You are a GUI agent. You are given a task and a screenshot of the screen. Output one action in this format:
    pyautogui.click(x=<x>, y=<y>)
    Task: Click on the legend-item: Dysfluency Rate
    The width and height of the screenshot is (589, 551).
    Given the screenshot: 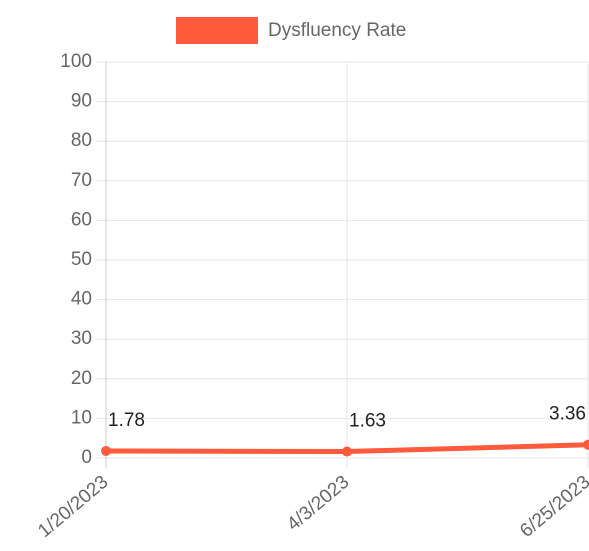 What is the action you would take?
    pyautogui.click(x=291, y=30)
    